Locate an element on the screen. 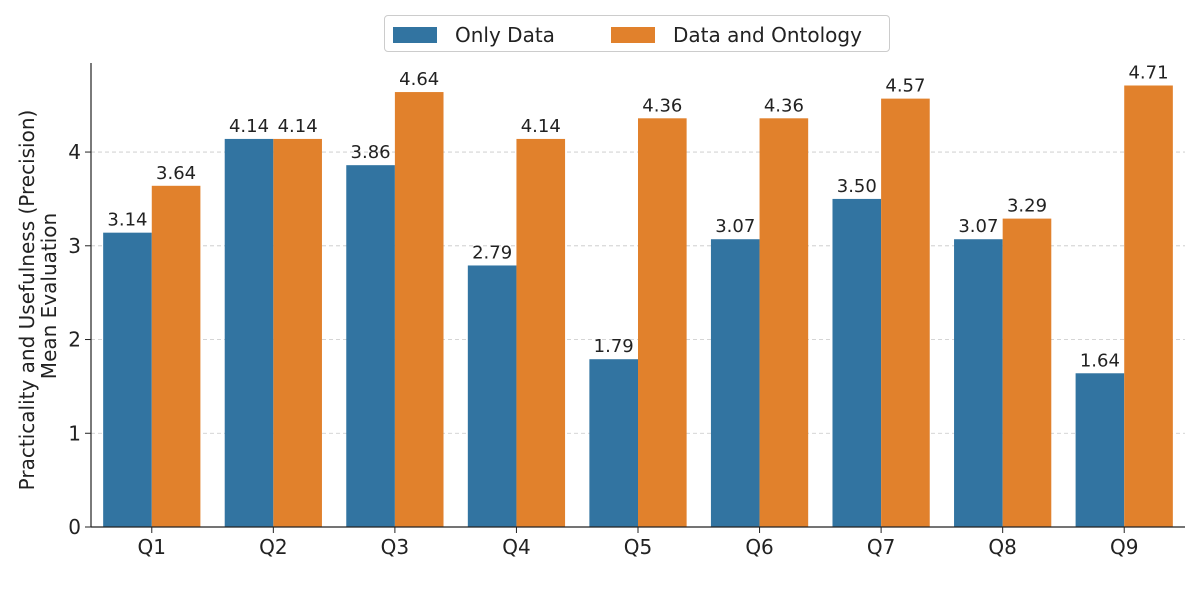 The width and height of the screenshot is (1200, 600). y-tick-label: 2 is located at coordinates (74, 340).